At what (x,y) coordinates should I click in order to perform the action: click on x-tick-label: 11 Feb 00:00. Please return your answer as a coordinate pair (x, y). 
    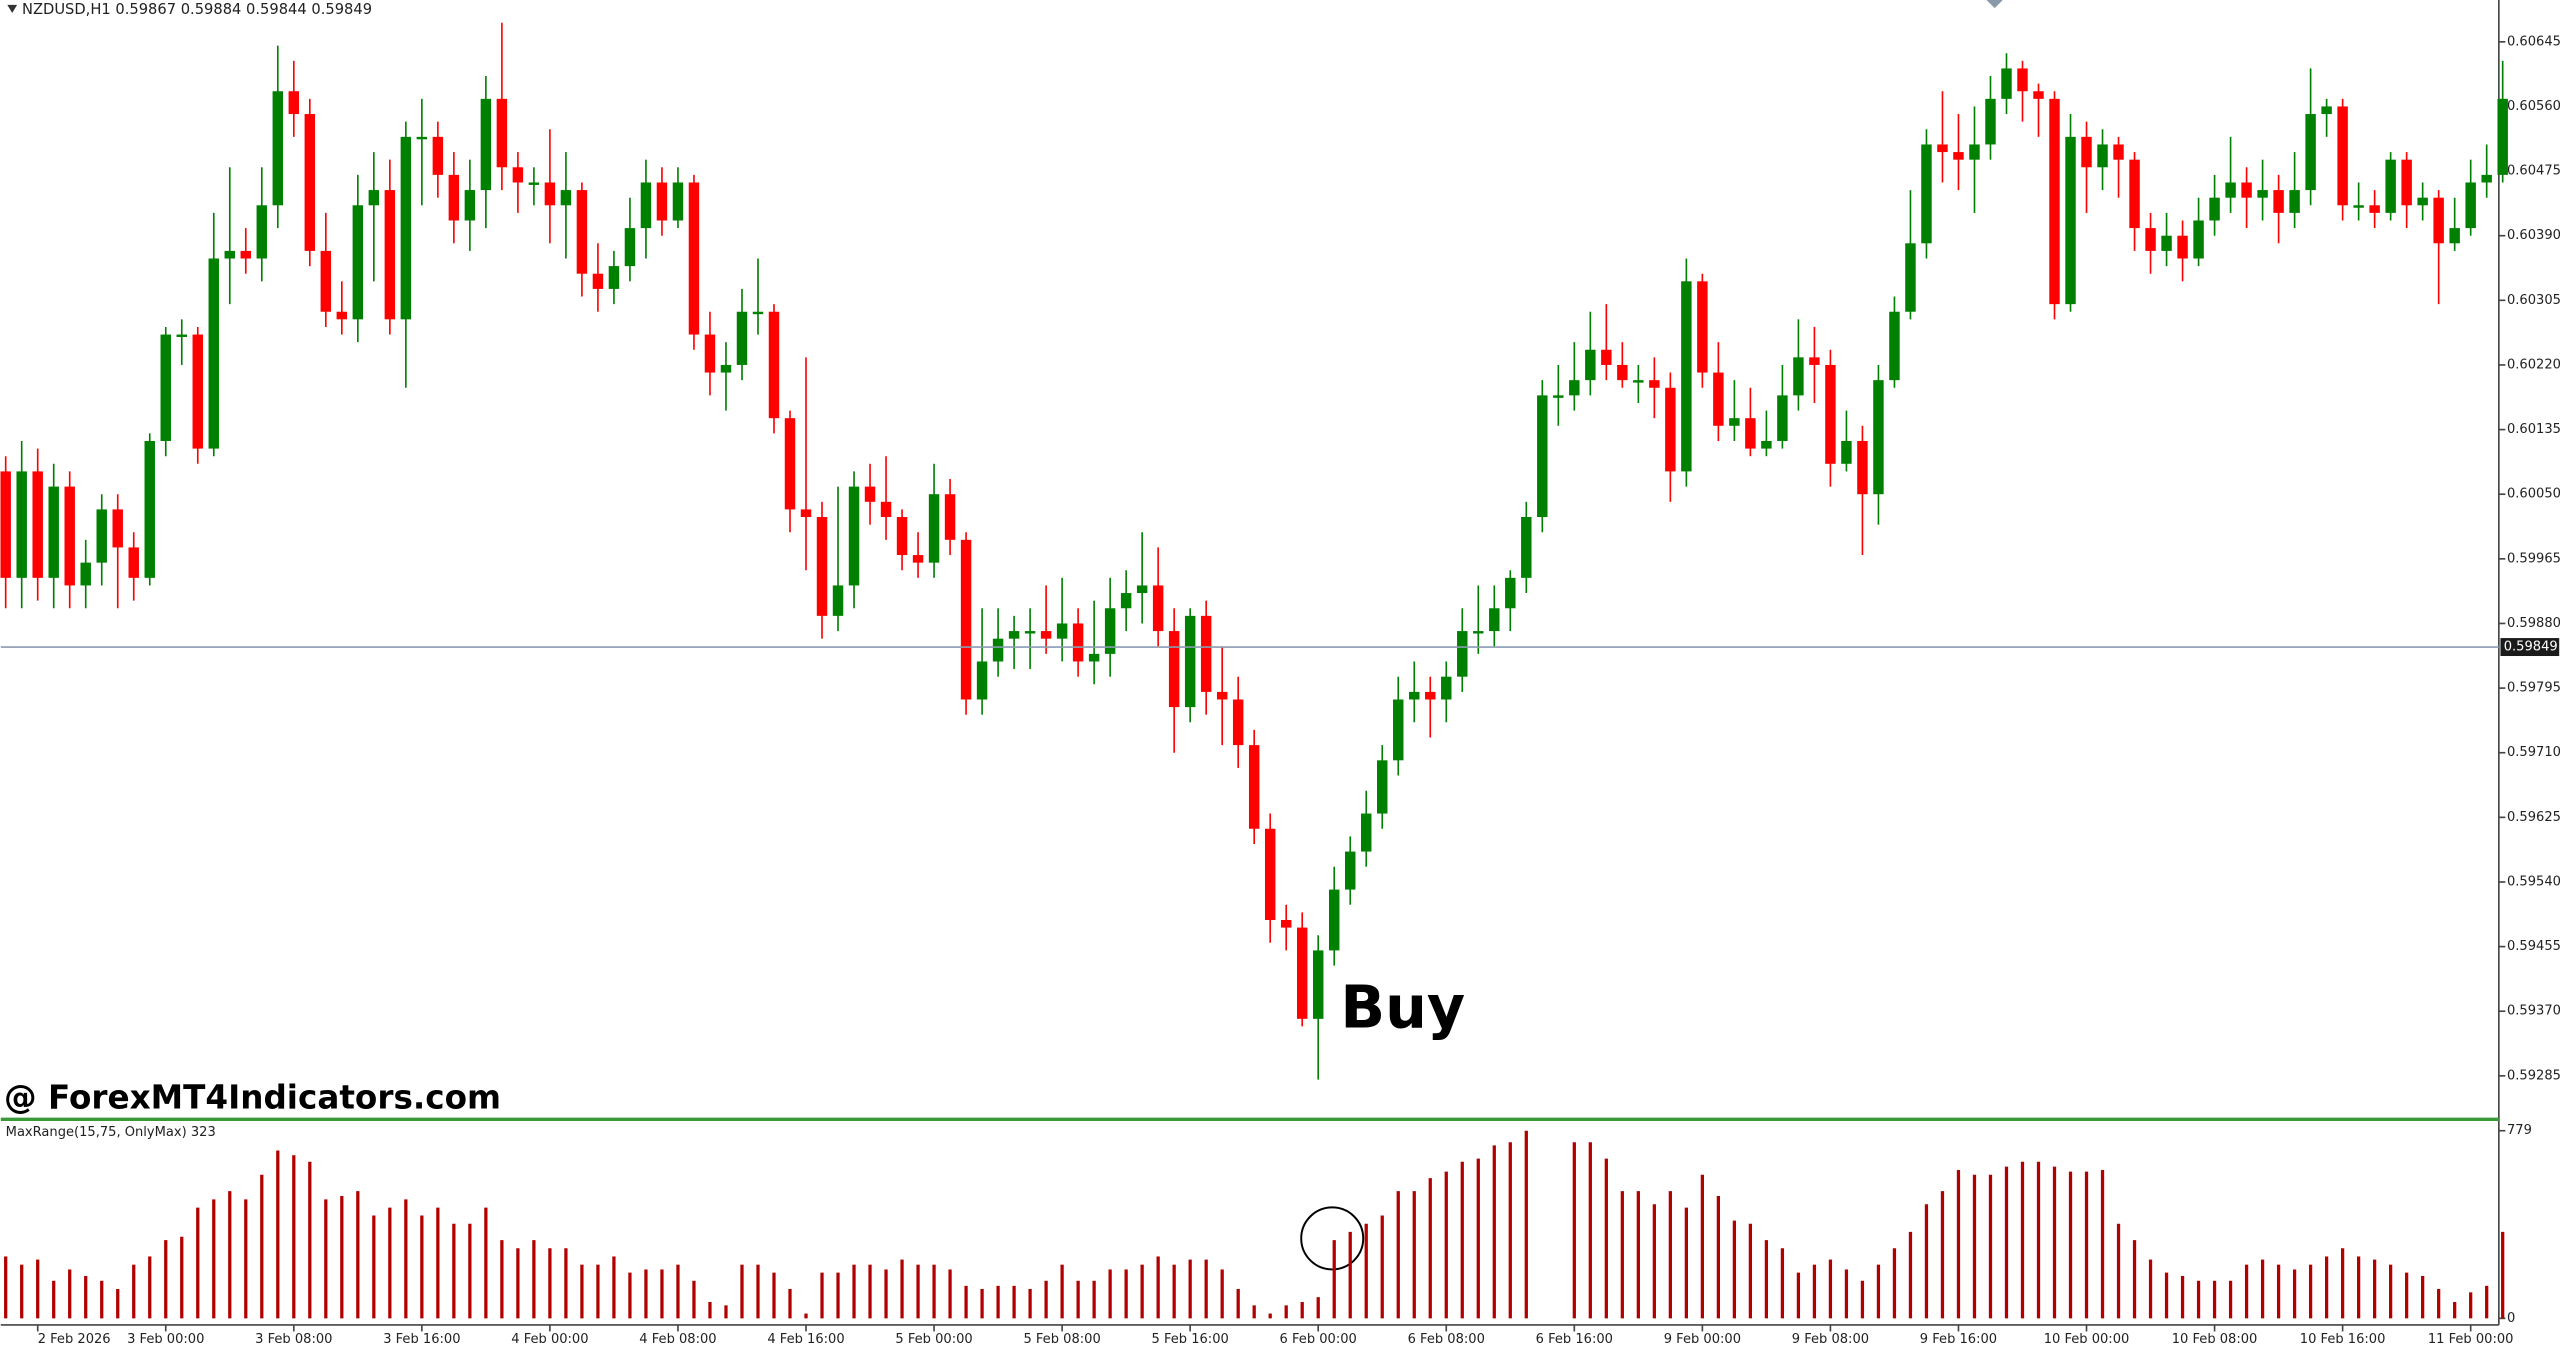
    Looking at the image, I should click on (2471, 1339).